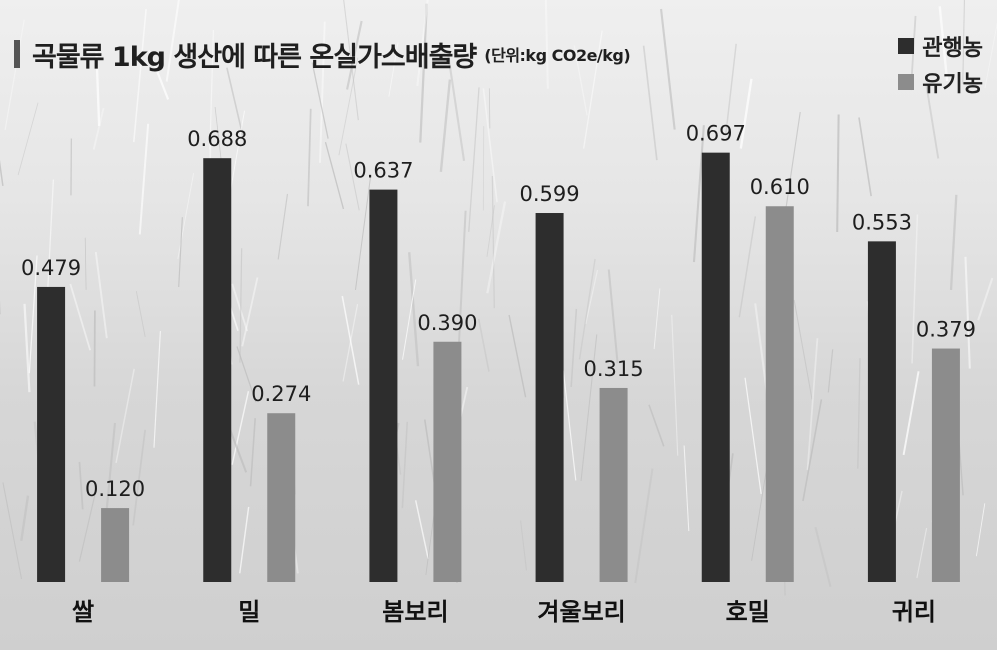 The image size is (997, 650). Describe the element at coordinates (748, 612) in the screenshot. I see `category-label-4: 호밀` at that location.